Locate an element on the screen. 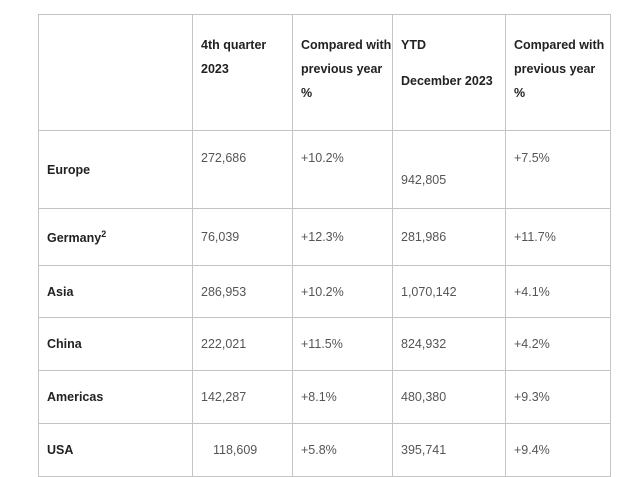 This screenshot has width=640, height=477. data-row: Americas 142,287 +8.1% 480,380 +9.3% is located at coordinates (324, 397).